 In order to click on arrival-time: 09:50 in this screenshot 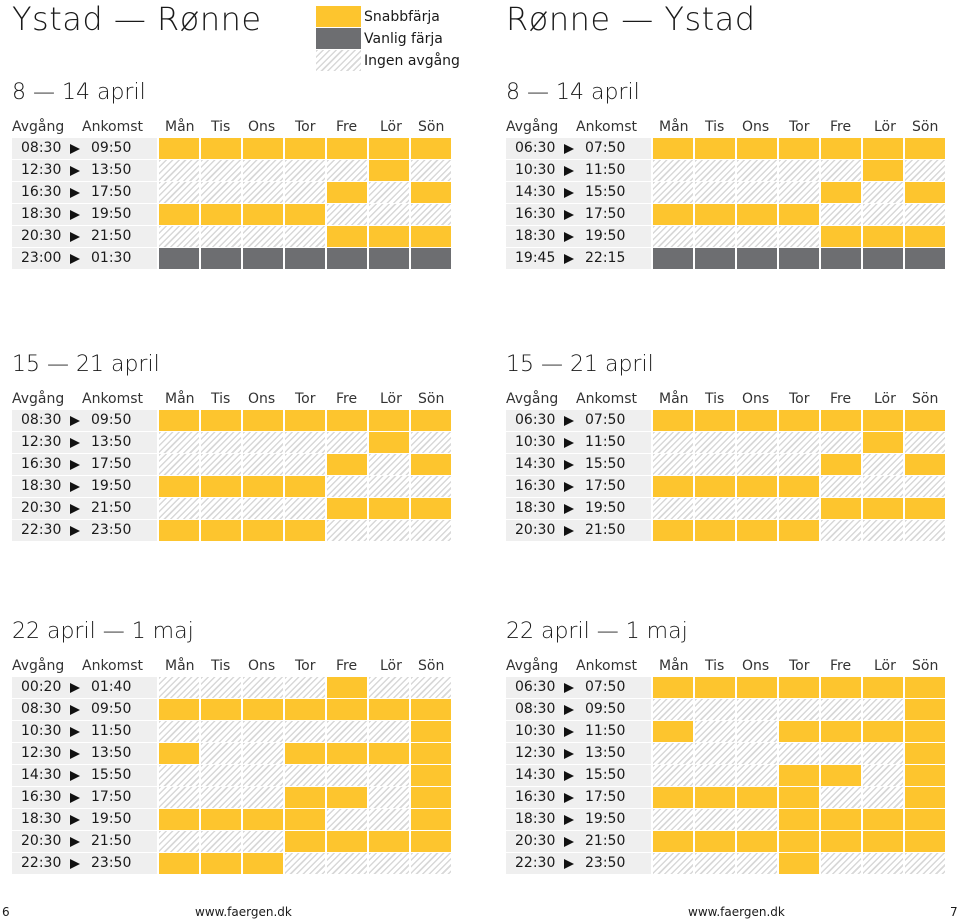, I will do `click(111, 420)`.